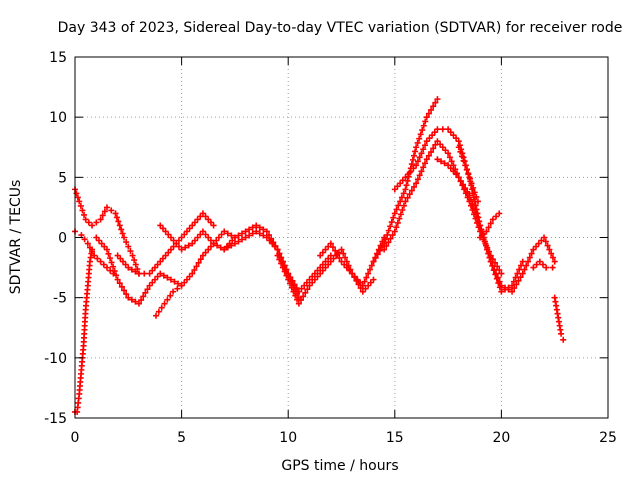 The image size is (640, 480). Describe the element at coordinates (501, 438) in the screenshot. I see `x-tick-label: 20` at that location.